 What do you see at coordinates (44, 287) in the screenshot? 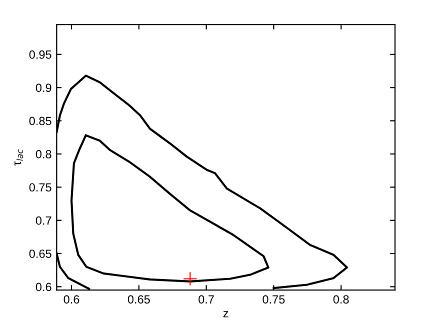
I see `y-tick-label: 0.6` at bounding box center [44, 287].